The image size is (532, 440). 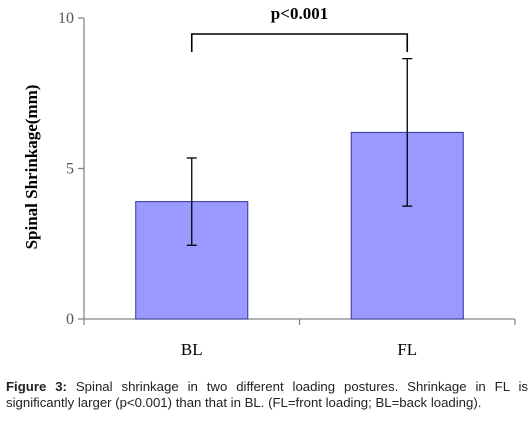 What do you see at coordinates (31, 167) in the screenshot?
I see `y-axis-label: Spinal Shrinkage(mm)` at bounding box center [31, 167].